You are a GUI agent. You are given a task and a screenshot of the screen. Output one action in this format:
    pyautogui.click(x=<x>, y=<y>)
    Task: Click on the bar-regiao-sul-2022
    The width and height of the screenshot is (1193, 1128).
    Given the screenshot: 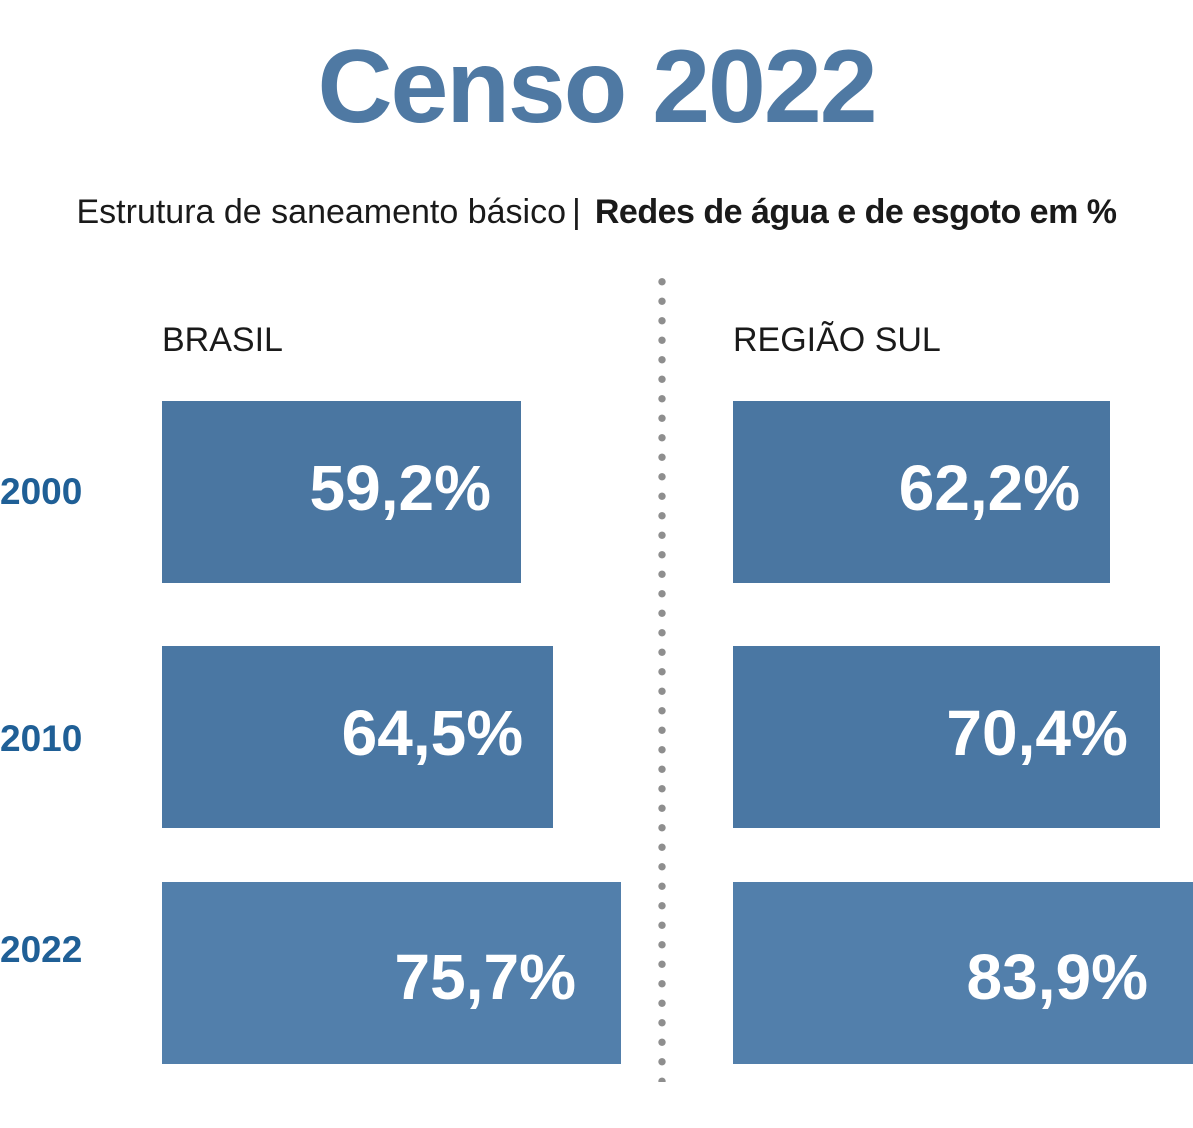 What is the action you would take?
    pyautogui.click(x=963, y=973)
    